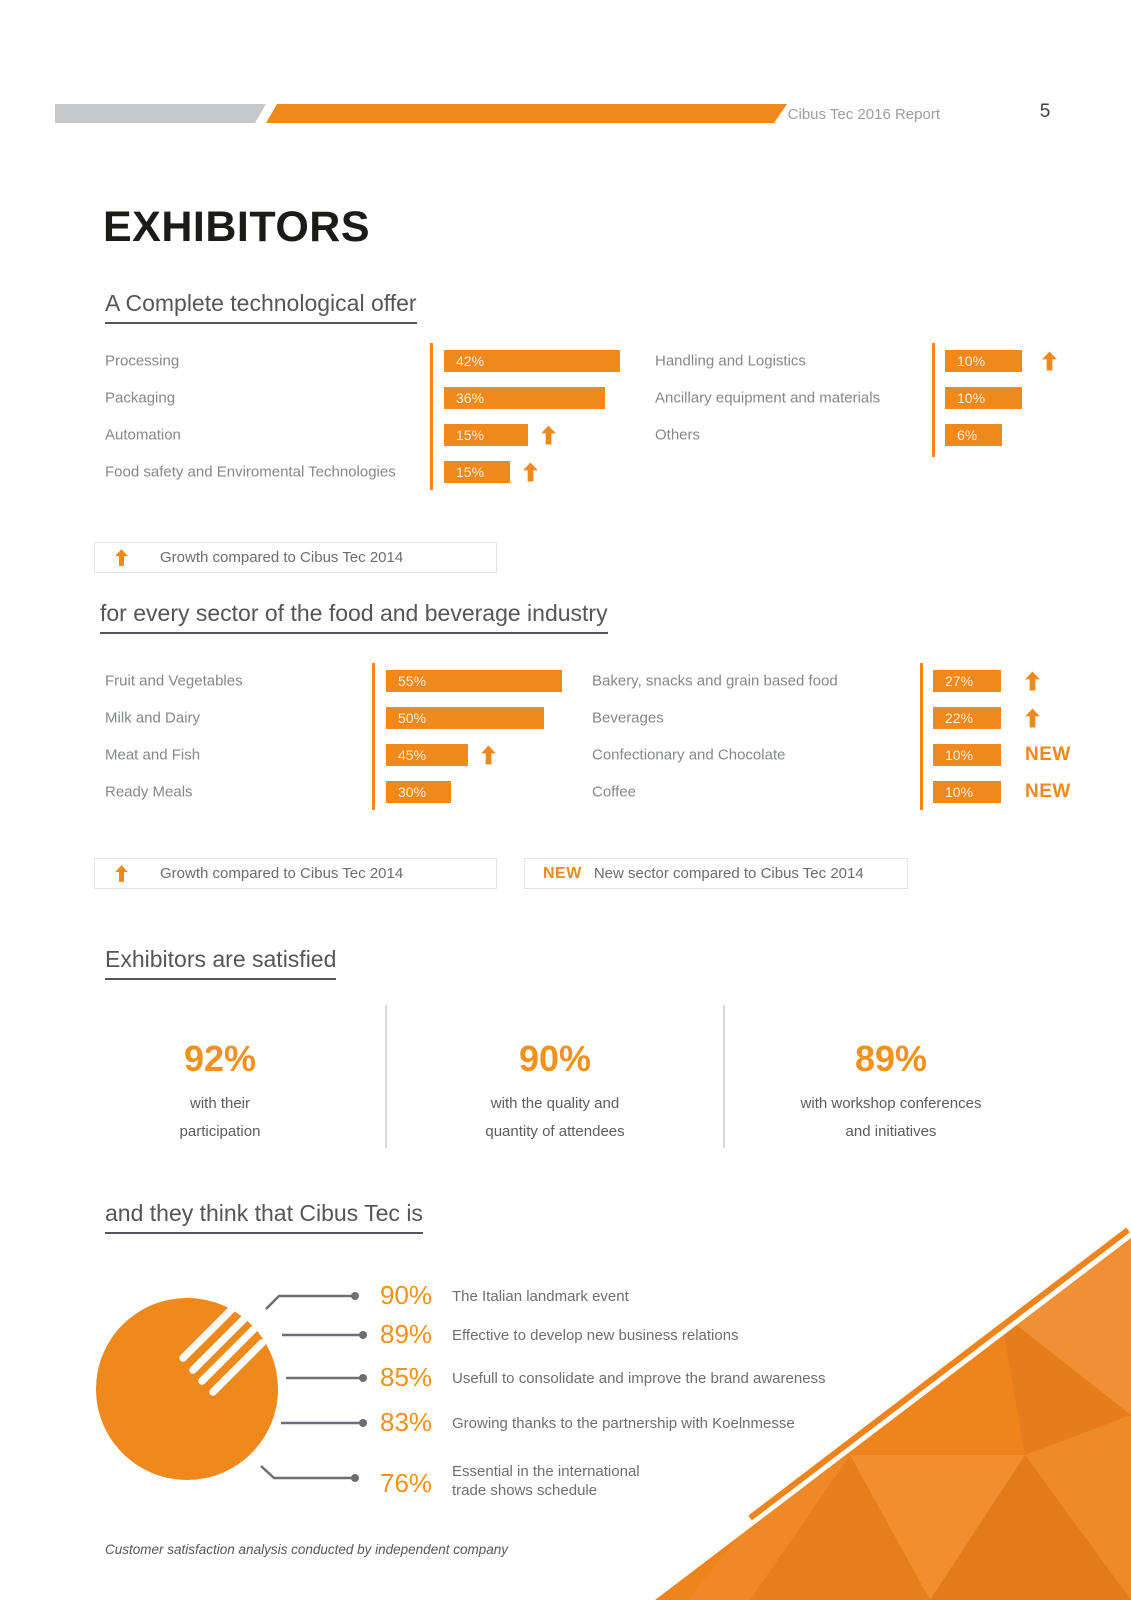  Describe the element at coordinates (891, 1117) in the screenshot. I see `stat-caption: with workshop conferences and initiatives` at that location.